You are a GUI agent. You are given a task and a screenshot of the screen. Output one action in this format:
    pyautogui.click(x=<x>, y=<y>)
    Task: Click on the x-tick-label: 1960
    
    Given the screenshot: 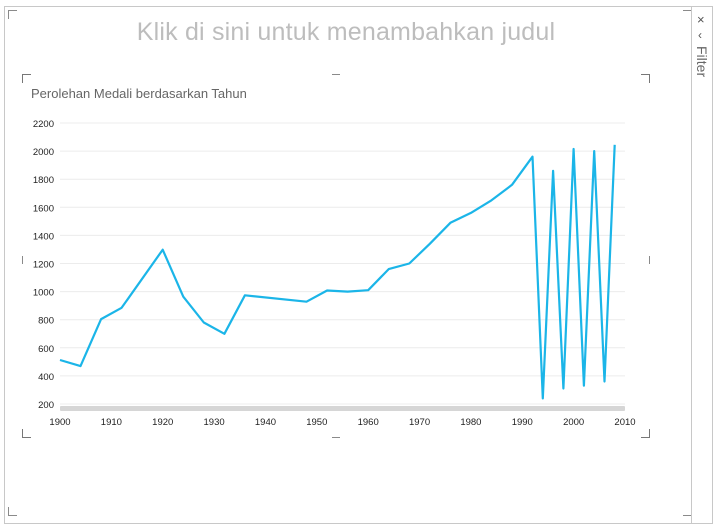 What is the action you would take?
    pyautogui.click(x=368, y=422)
    